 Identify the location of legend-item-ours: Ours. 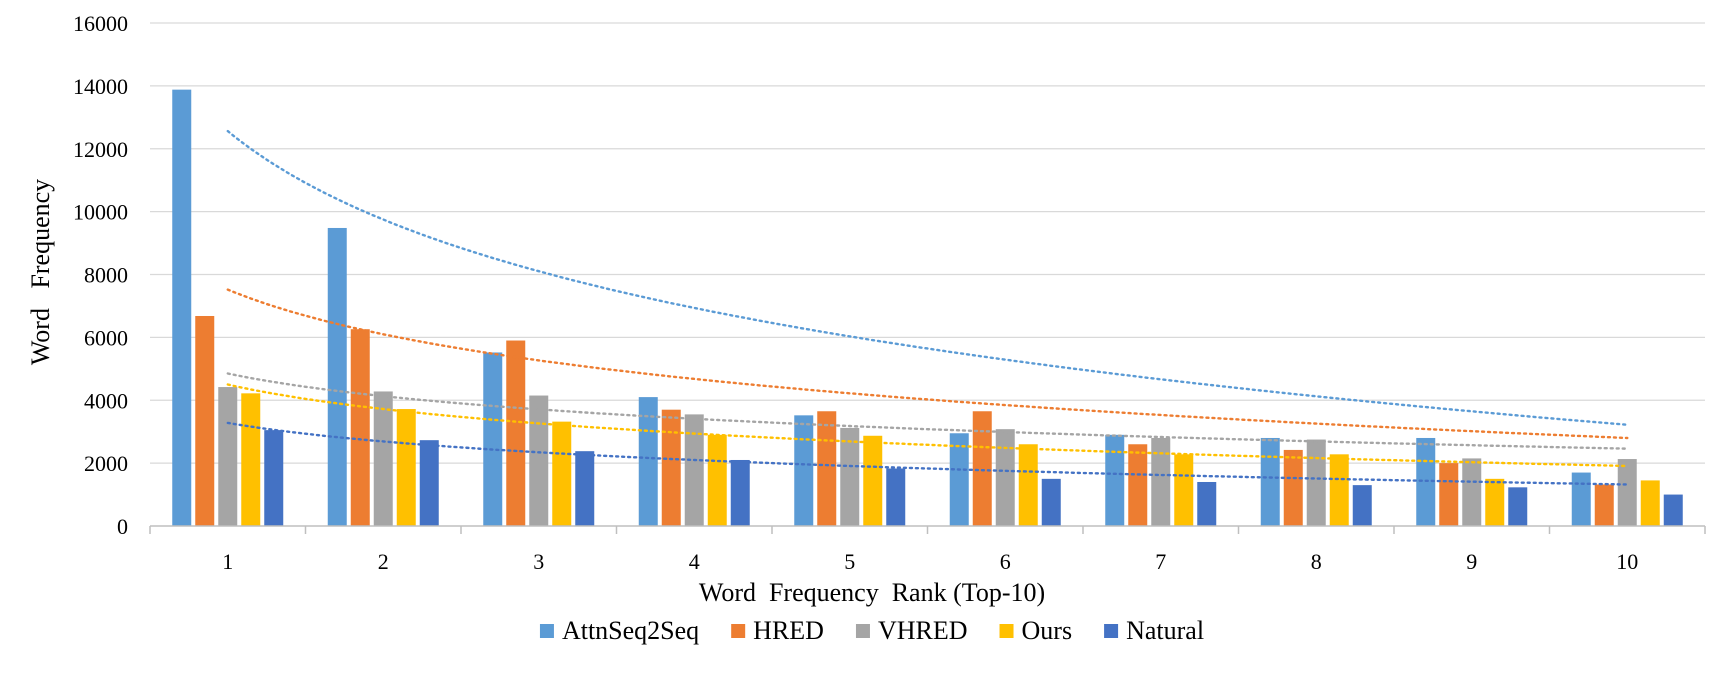
(1036, 630).